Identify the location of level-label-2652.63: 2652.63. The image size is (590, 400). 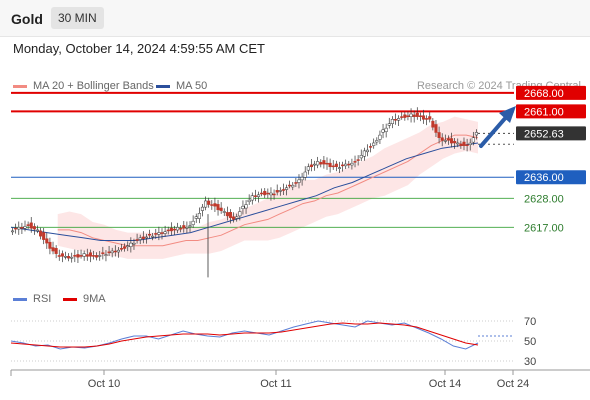
(544, 134).